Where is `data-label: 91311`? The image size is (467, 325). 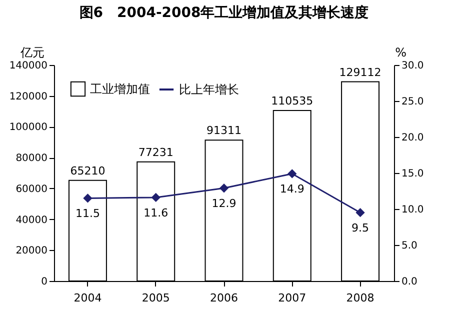 data-label: 91311 is located at coordinates (224, 131).